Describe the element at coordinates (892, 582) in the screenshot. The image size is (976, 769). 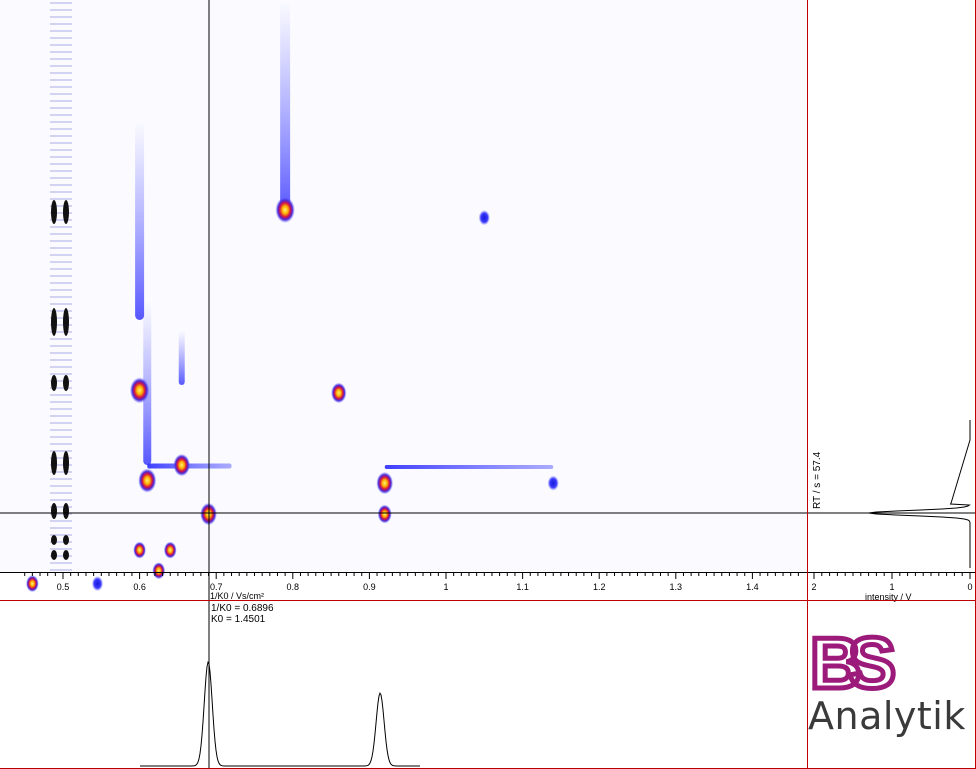
I see `intensity-axis: 2 1 0` at that location.